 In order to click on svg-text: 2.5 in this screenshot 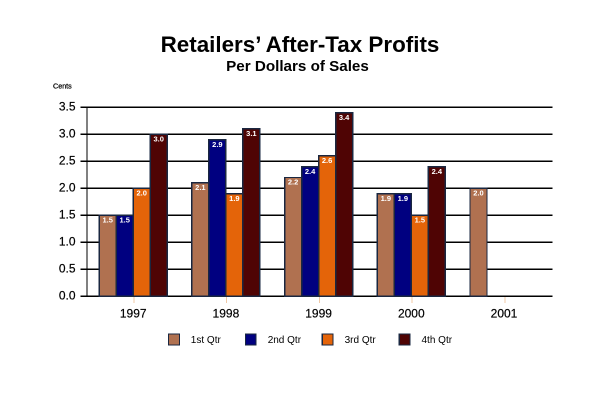, I will do `click(67, 161)`.